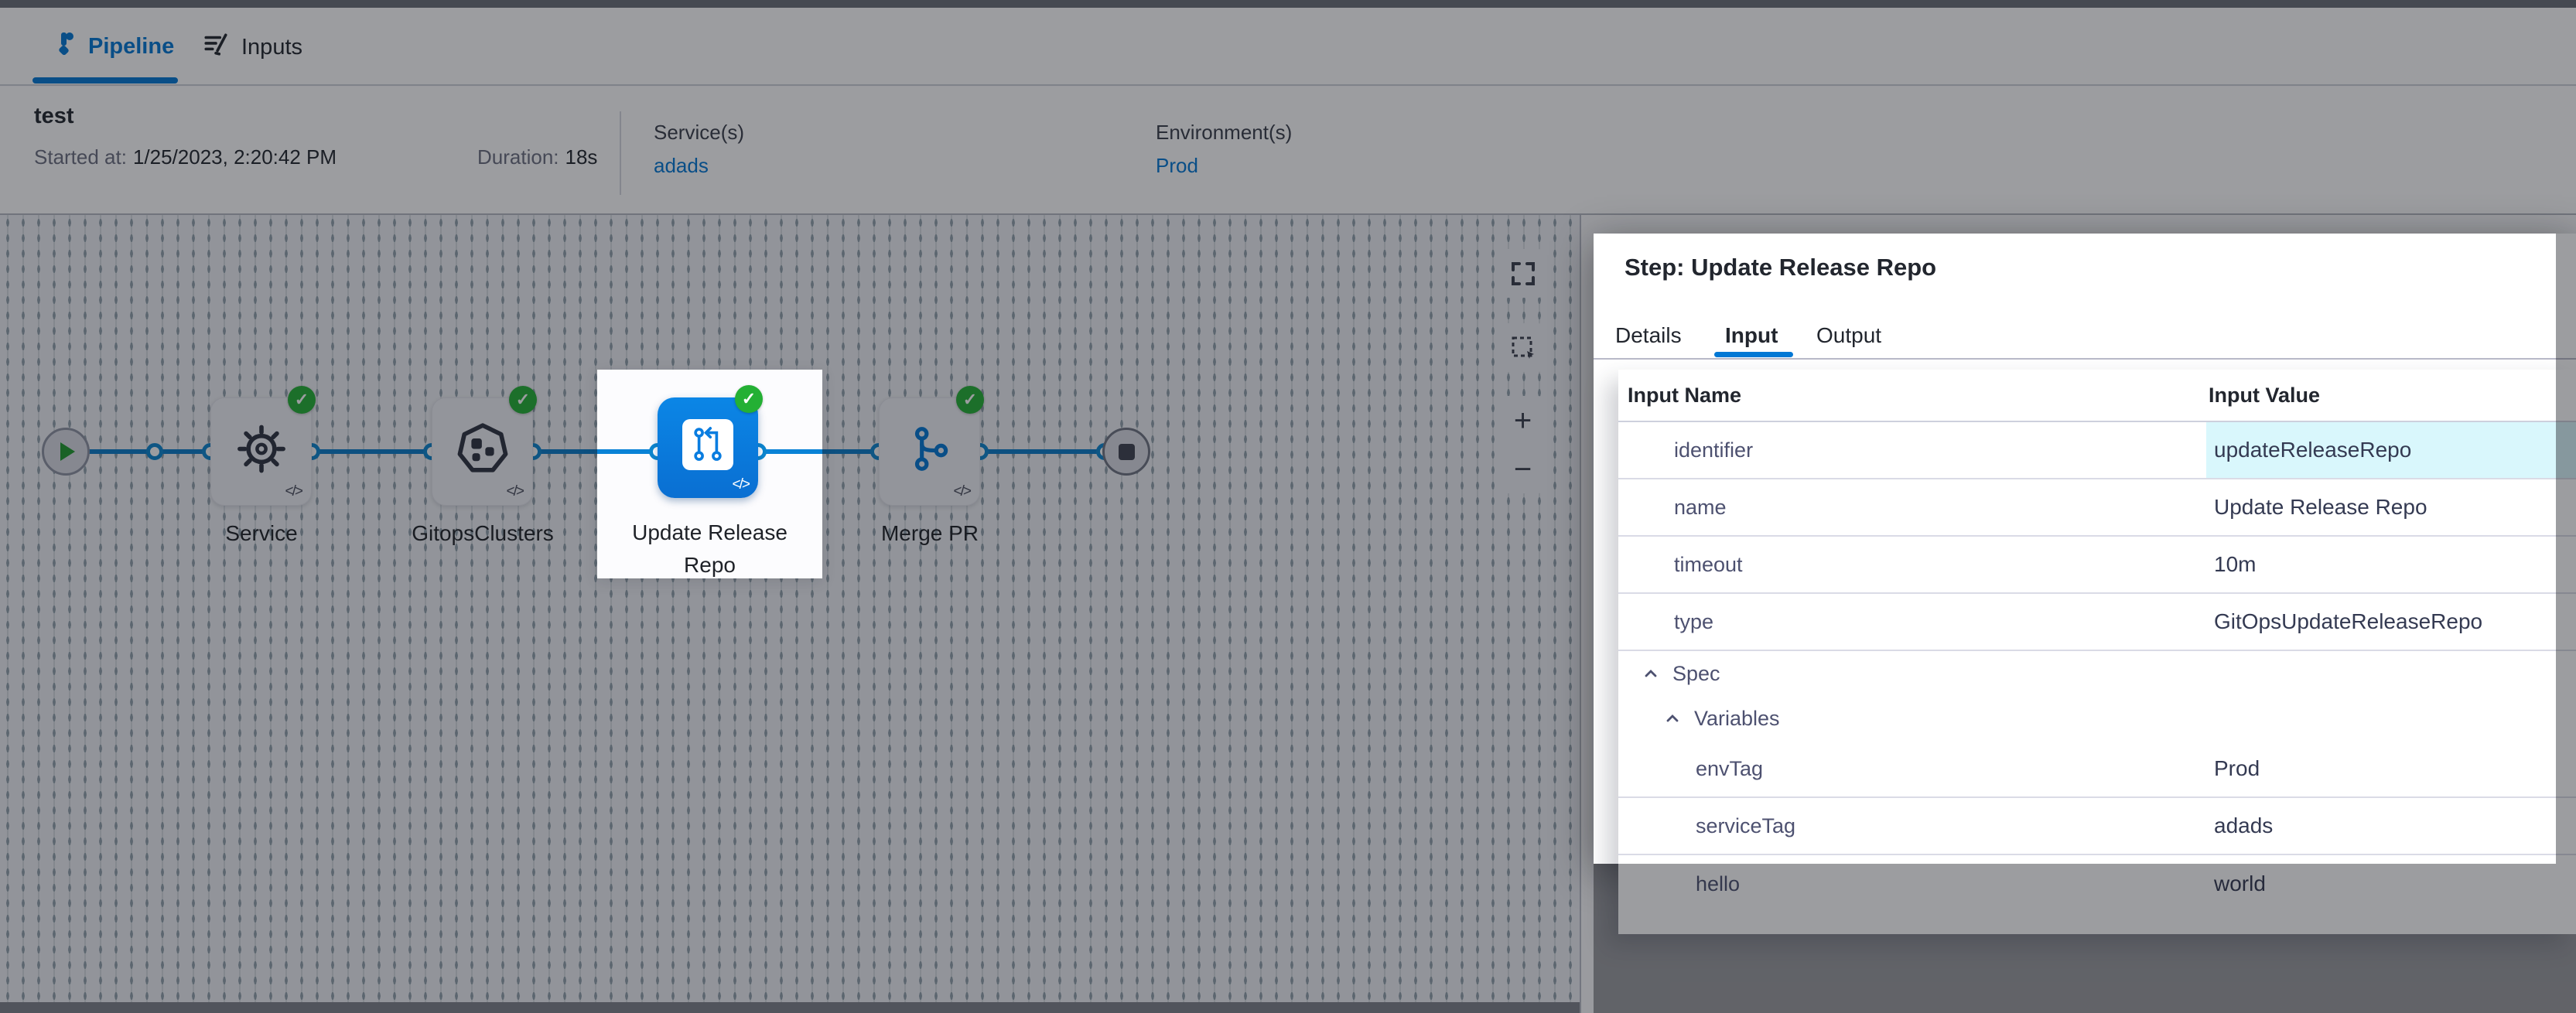 The width and height of the screenshot is (2576, 1013). I want to click on active-drawer-tab-underline, so click(1754, 354).